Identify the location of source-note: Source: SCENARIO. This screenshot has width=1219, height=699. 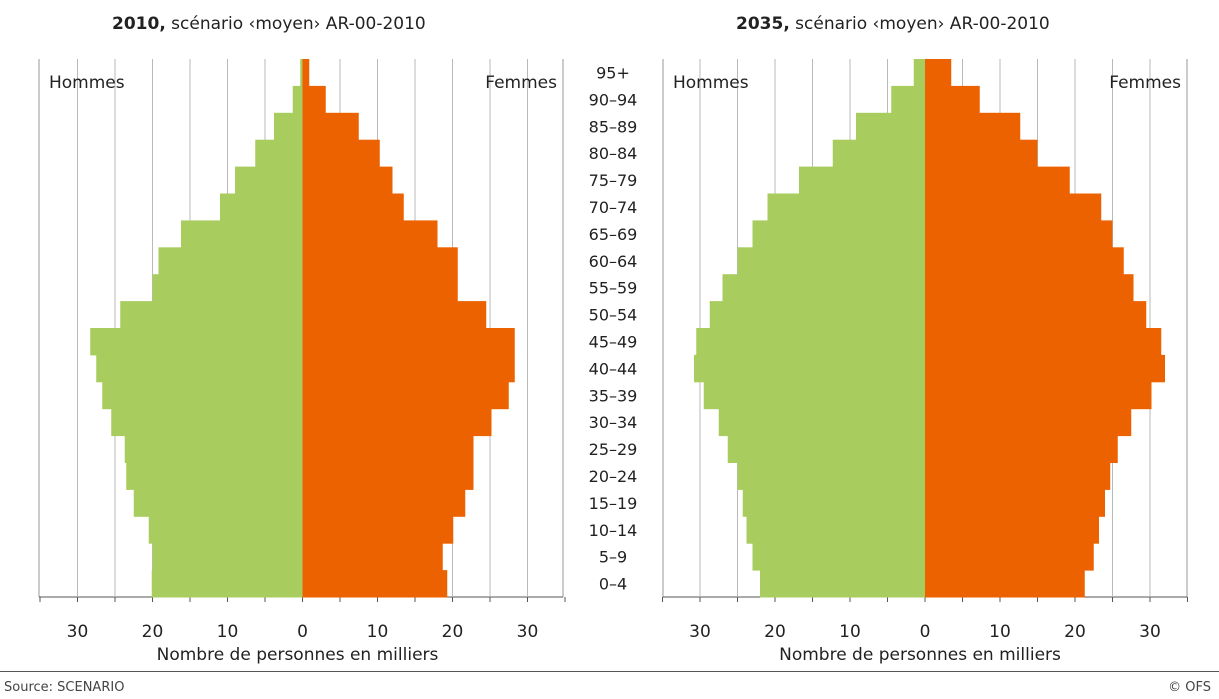
(64, 687).